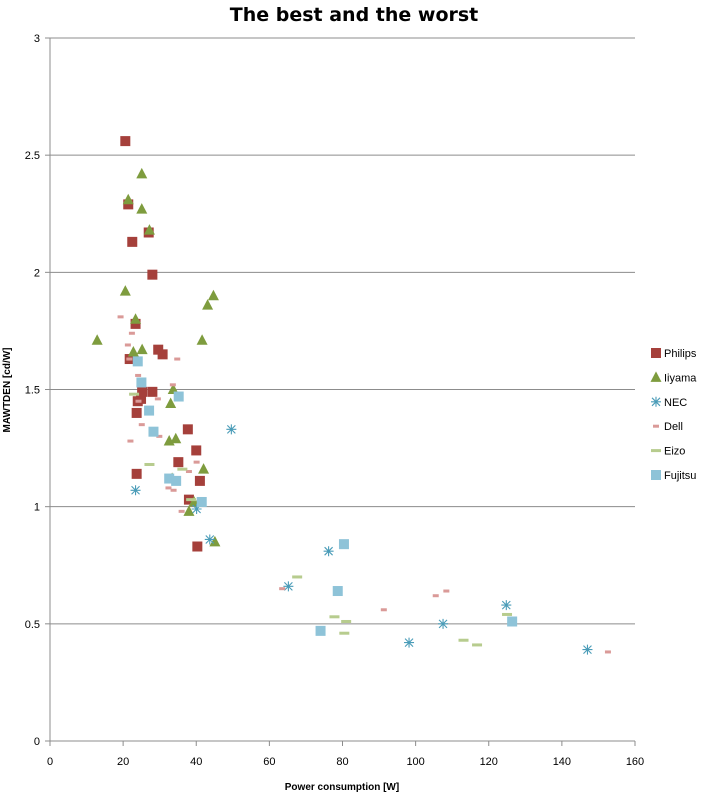 The height and width of the screenshot is (796, 701). Describe the element at coordinates (674, 452) in the screenshot. I see `legend-eizo-label: Eizo` at that location.